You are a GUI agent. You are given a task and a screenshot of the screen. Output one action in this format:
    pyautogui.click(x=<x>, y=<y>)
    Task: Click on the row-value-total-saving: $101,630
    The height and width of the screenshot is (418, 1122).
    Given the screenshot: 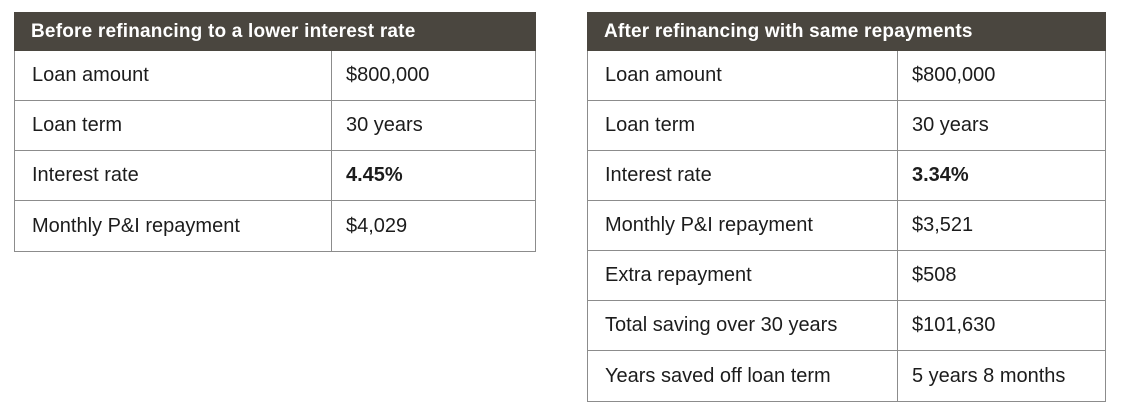 What is the action you would take?
    pyautogui.click(x=954, y=325)
    